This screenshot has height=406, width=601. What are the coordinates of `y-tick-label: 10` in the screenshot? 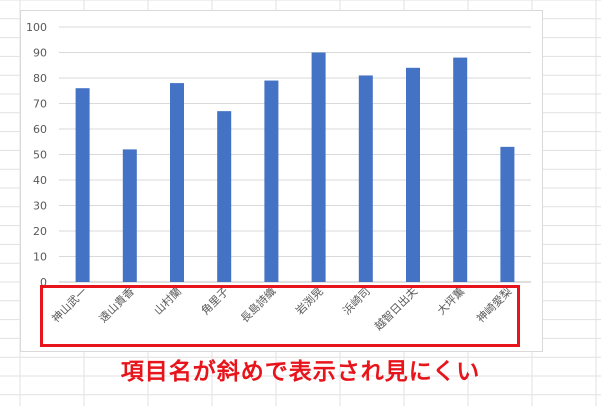 It's located at (40, 257).